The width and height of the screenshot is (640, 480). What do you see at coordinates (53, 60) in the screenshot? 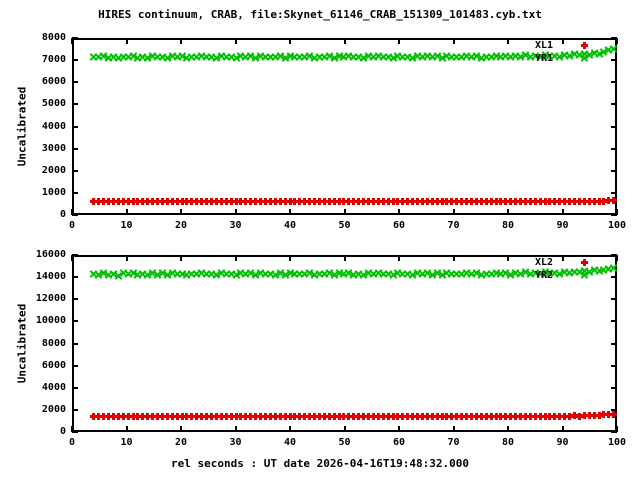
I see `y-axis-tick-label: 7000` at bounding box center [53, 60].